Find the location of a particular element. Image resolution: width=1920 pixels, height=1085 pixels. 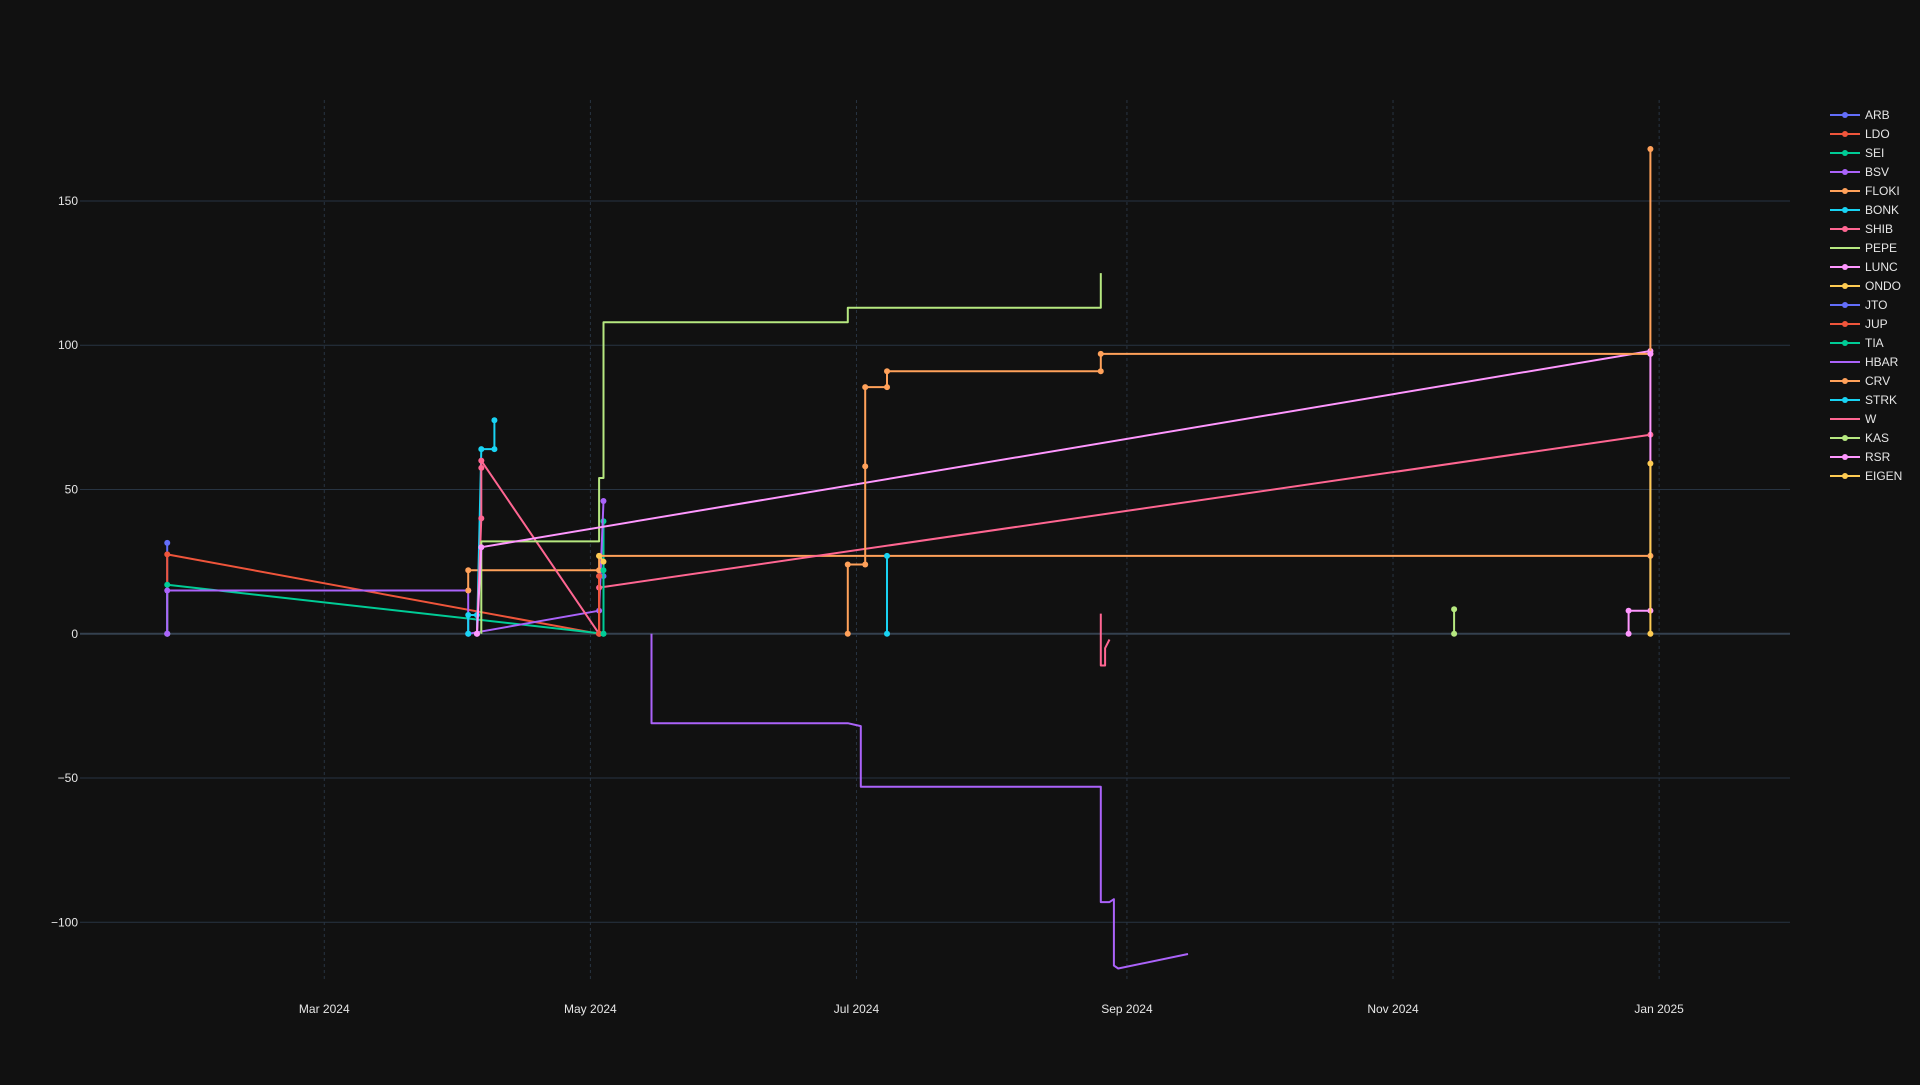

legend-marker-jto is located at coordinates (1845, 305).